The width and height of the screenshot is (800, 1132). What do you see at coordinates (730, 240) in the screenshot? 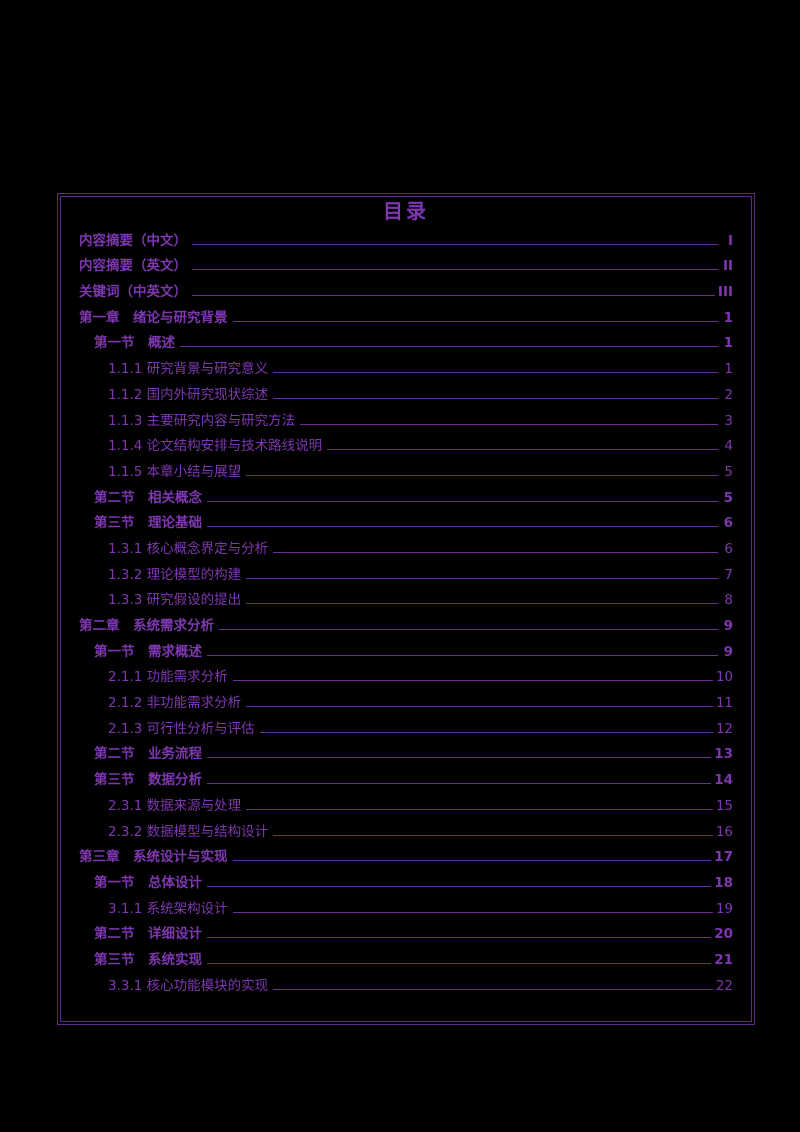
I see `toc-page-number: I` at bounding box center [730, 240].